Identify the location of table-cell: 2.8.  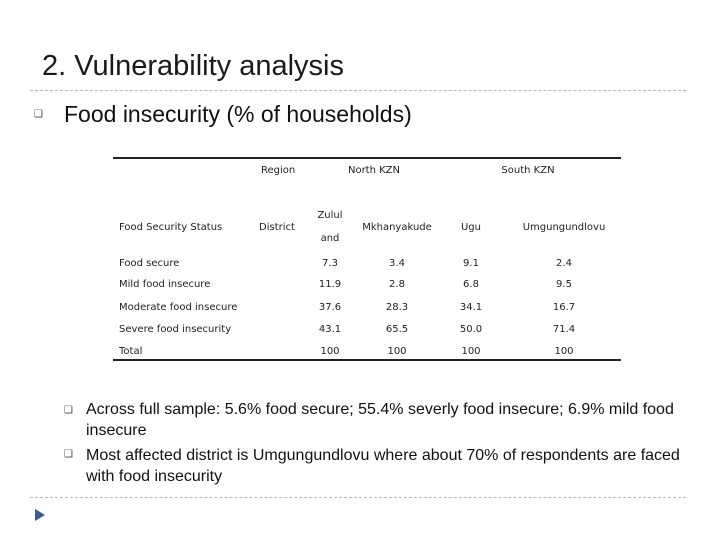
(397, 284).